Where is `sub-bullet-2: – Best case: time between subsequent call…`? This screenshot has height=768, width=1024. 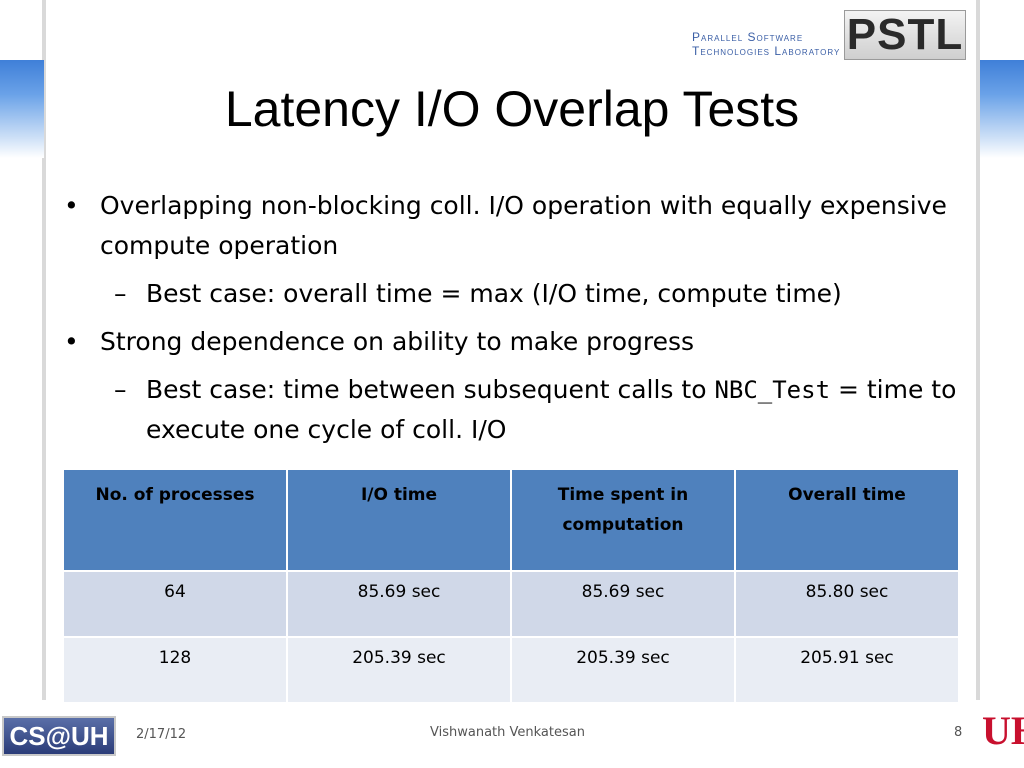
sub-bullet-2: – Best case: time between subsequent call… is located at coordinates (510, 410).